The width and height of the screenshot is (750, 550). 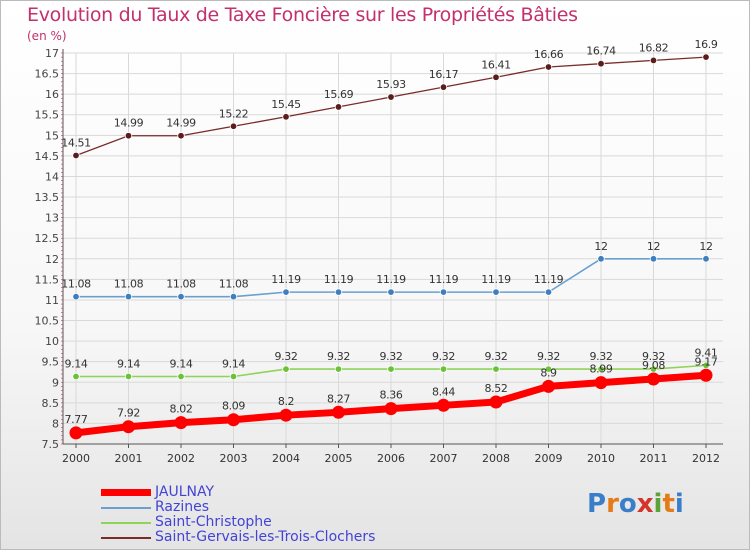 What do you see at coordinates (654, 458) in the screenshot?
I see `x-tick-label: 2011` at bounding box center [654, 458].